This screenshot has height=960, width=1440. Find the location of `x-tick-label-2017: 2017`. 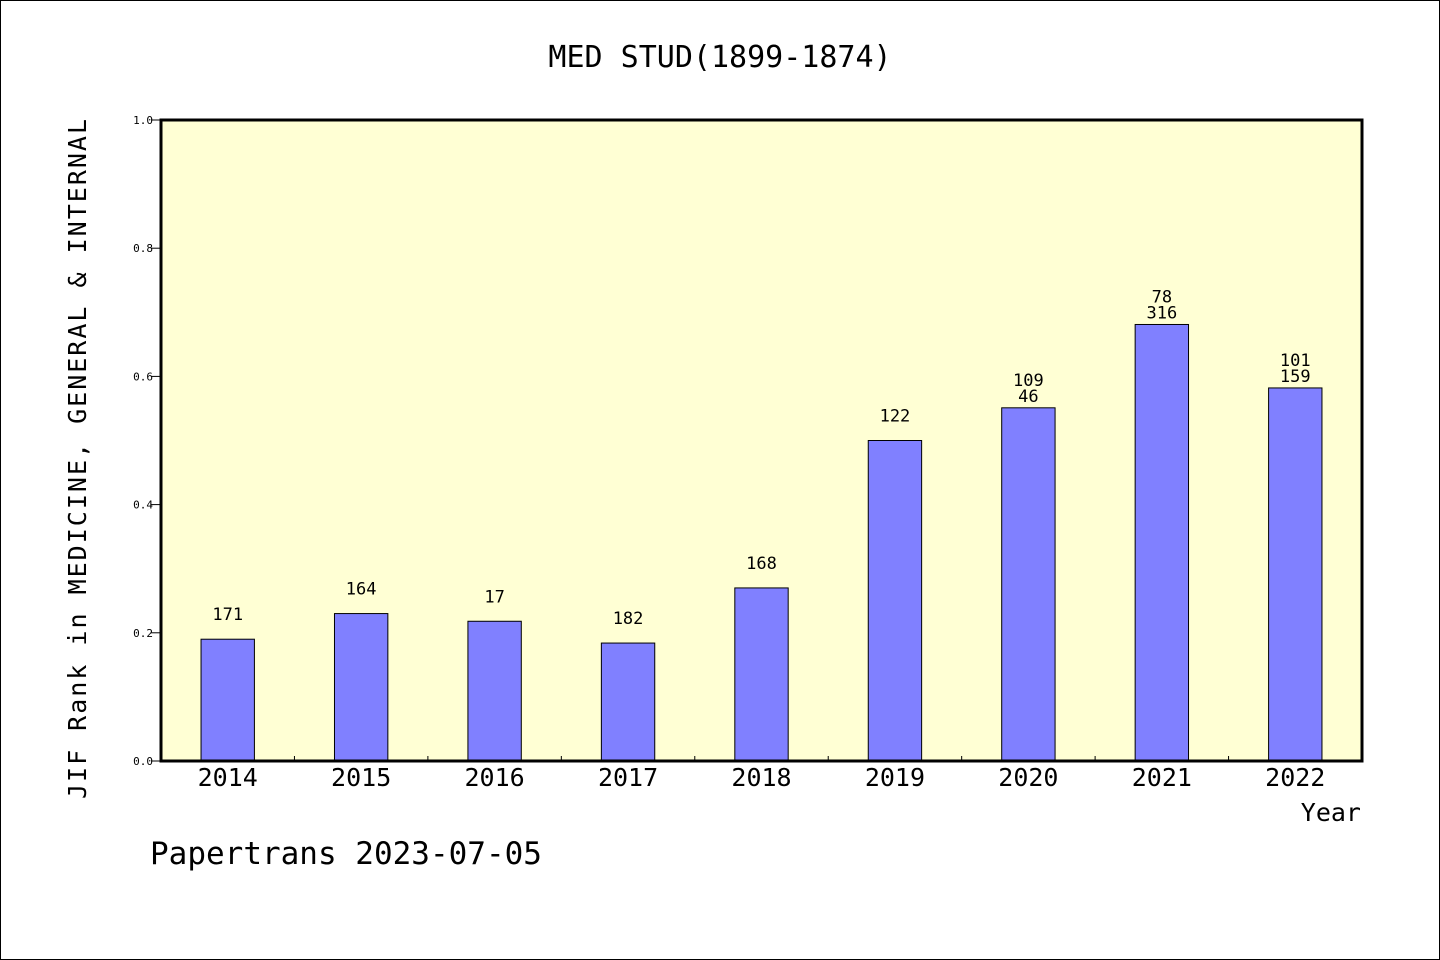

x-tick-label-2017: 2017 is located at coordinates (628, 777).